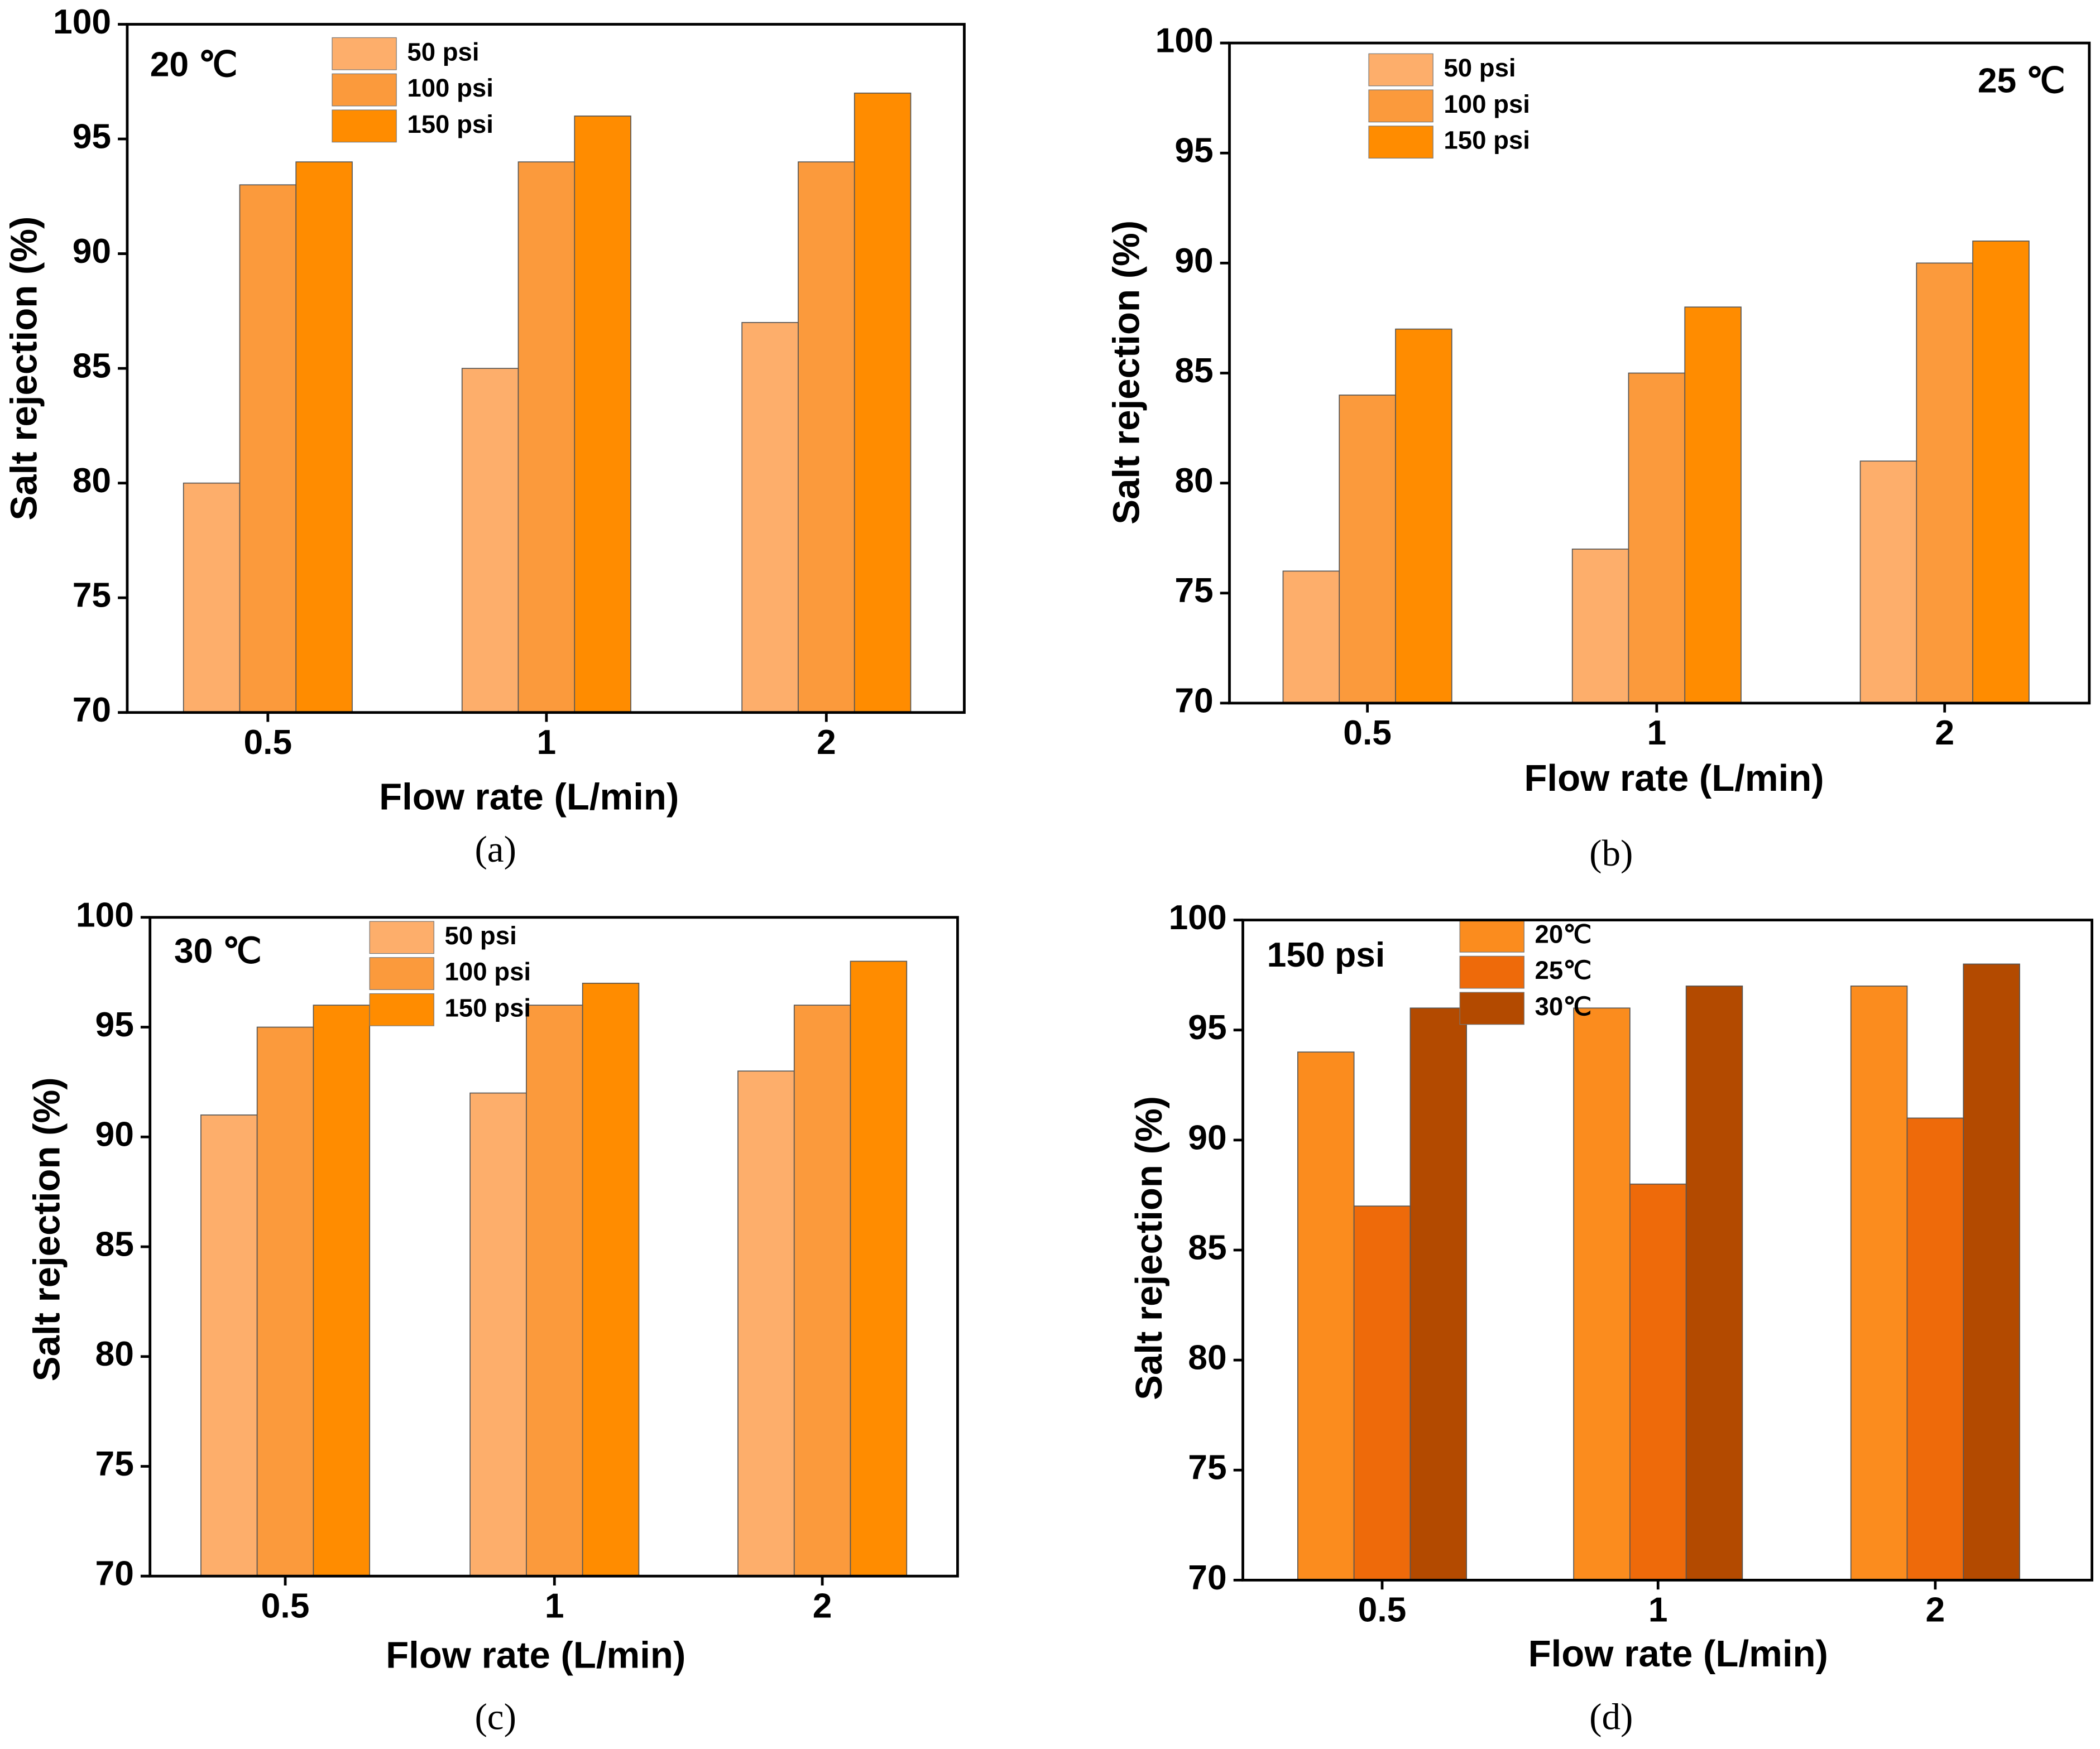 The height and width of the screenshot is (1749, 2100). I want to click on caption: (b), so click(1611, 853).